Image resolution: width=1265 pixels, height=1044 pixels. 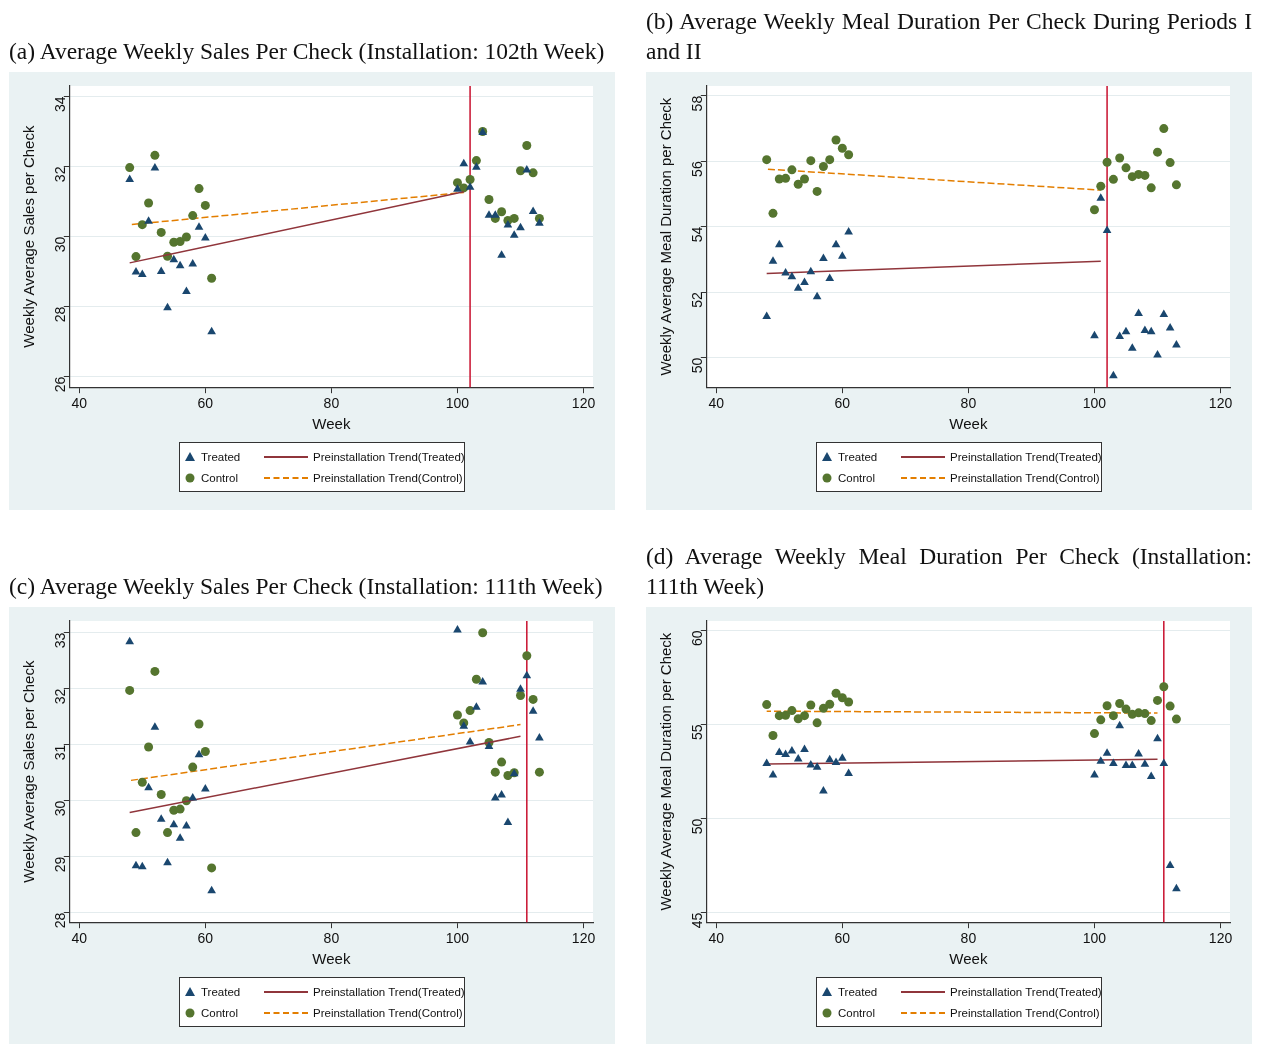 What do you see at coordinates (949, 571) in the screenshot?
I see `chart-title: (d) Average Weekly Meal Duration Per Check (Installation: 111th Week)` at bounding box center [949, 571].